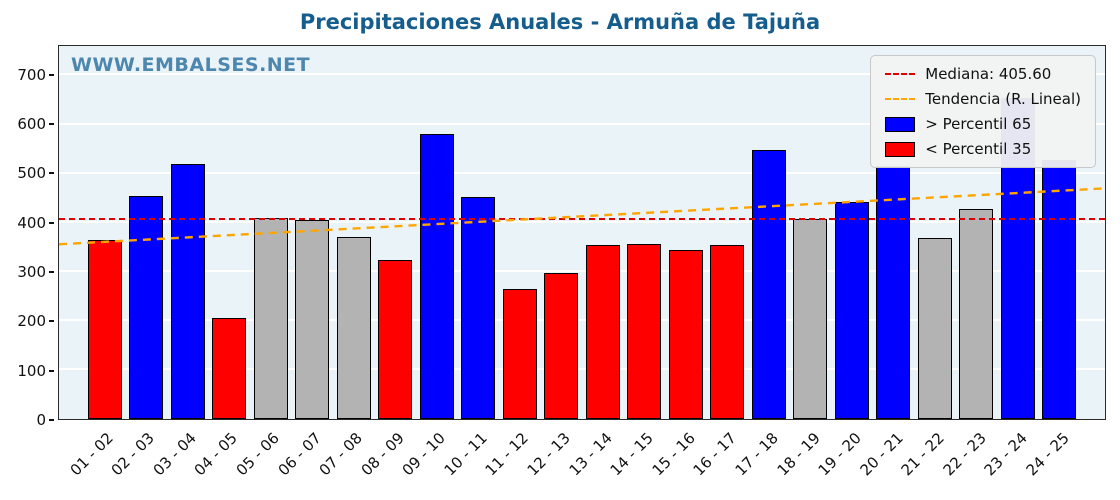 The image size is (1120, 500). I want to click on y-tick-label: 600, so click(31, 123).